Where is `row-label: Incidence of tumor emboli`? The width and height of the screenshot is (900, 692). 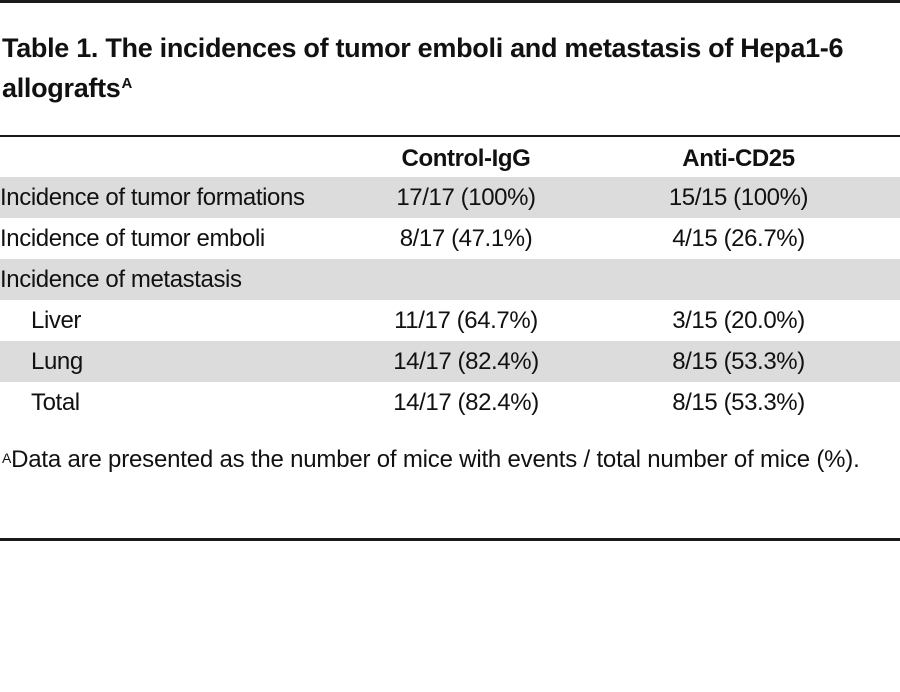 row-label: Incidence of tumor emboli is located at coordinates (132, 238).